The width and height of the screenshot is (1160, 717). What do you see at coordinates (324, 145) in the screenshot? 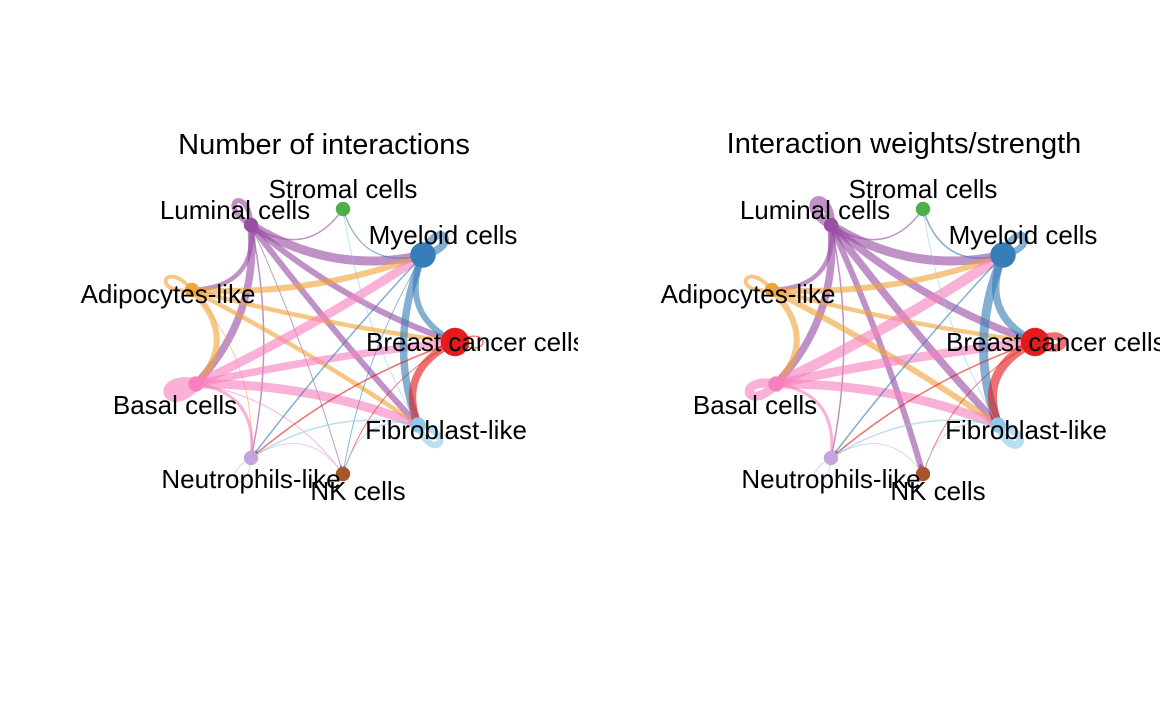
I see `panel-title: Number of interactions` at bounding box center [324, 145].